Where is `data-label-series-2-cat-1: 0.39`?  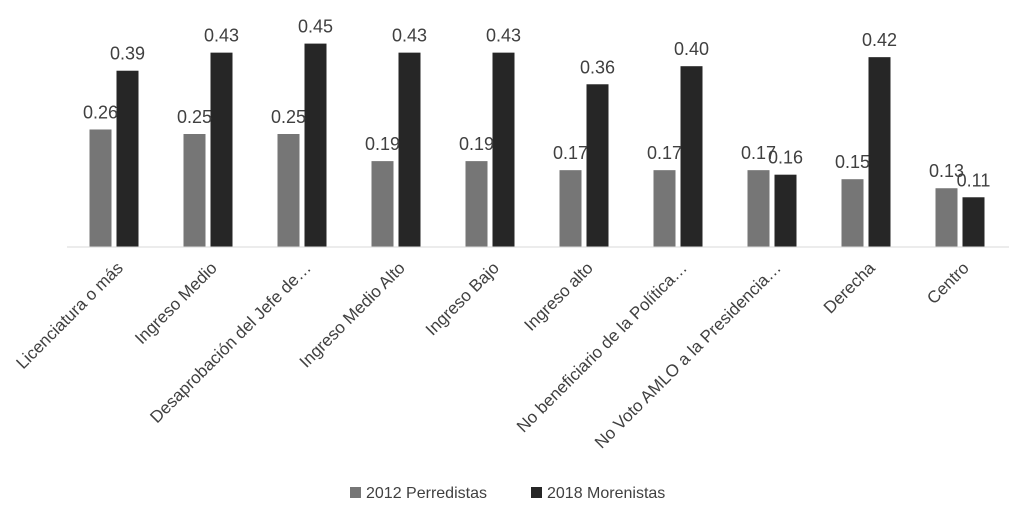 data-label-series-2-cat-1: 0.39 is located at coordinates (127, 54).